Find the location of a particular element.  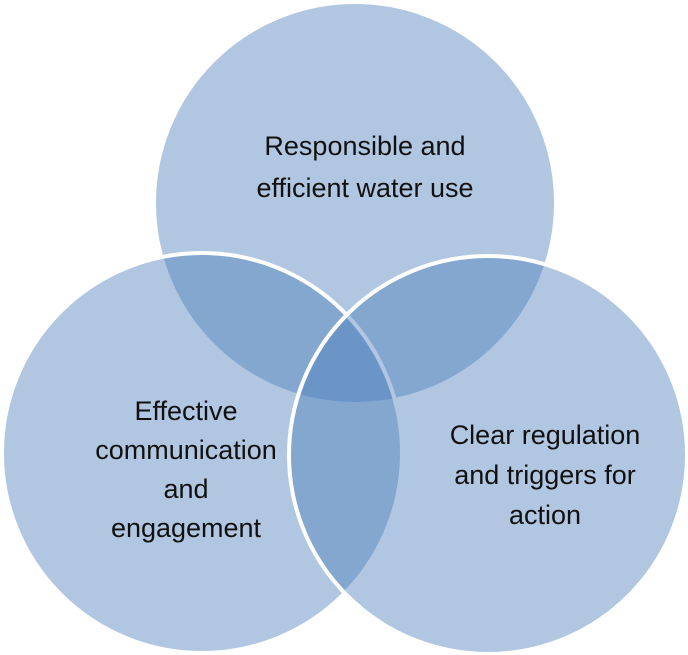

node-label: and is located at coordinates (185, 489).